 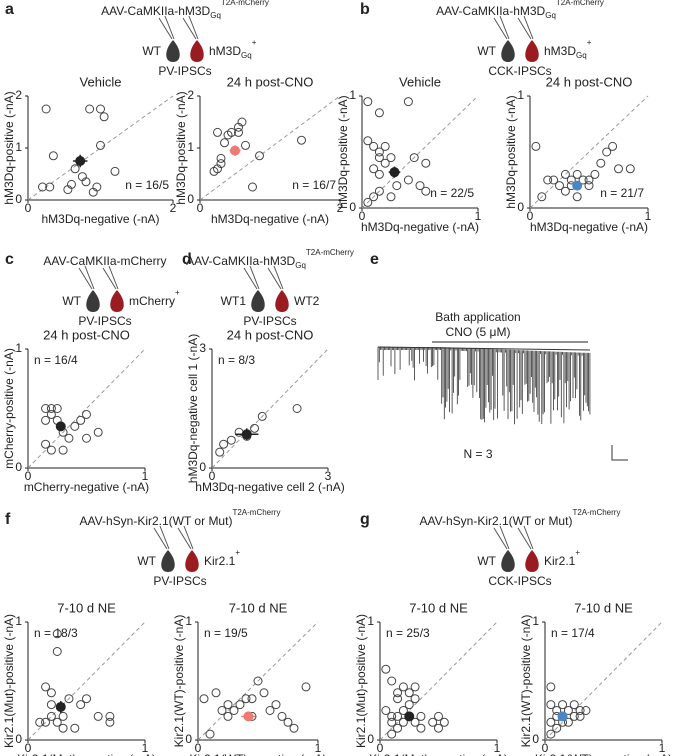 What do you see at coordinates (365, 9) in the screenshot?
I see `panel-label: b` at bounding box center [365, 9].